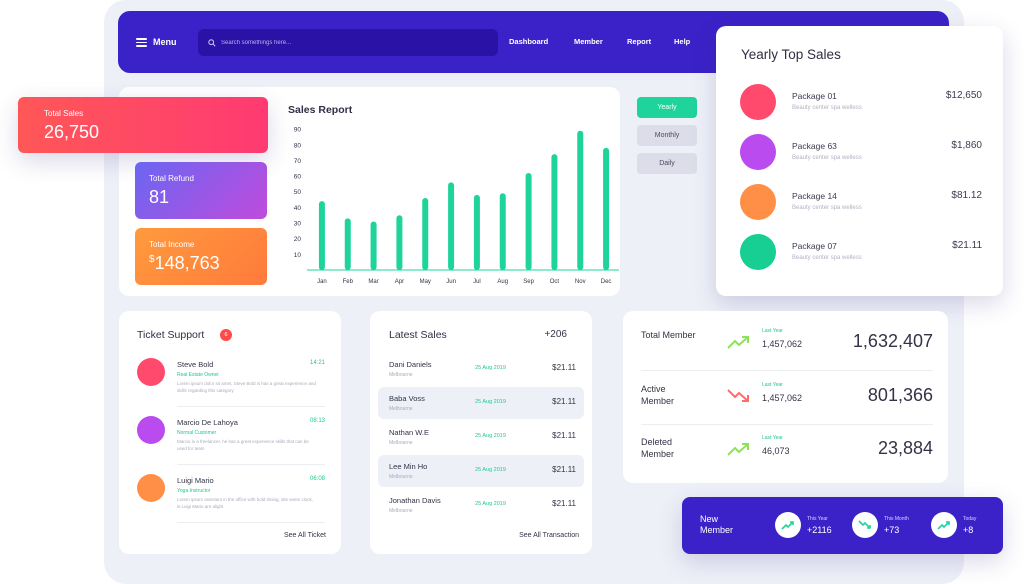  I want to click on new-member-value: +8, so click(968, 530).